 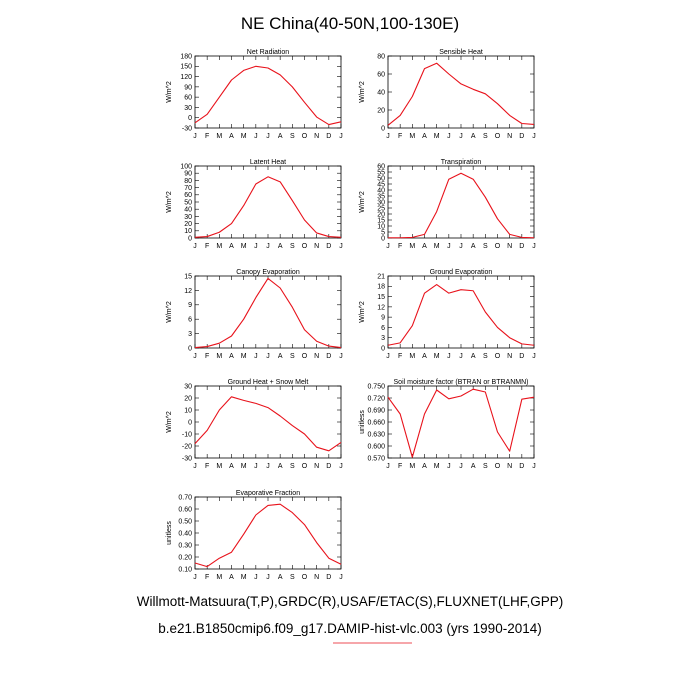 I want to click on y-tick-label: 0.70, so click(x=185, y=497).